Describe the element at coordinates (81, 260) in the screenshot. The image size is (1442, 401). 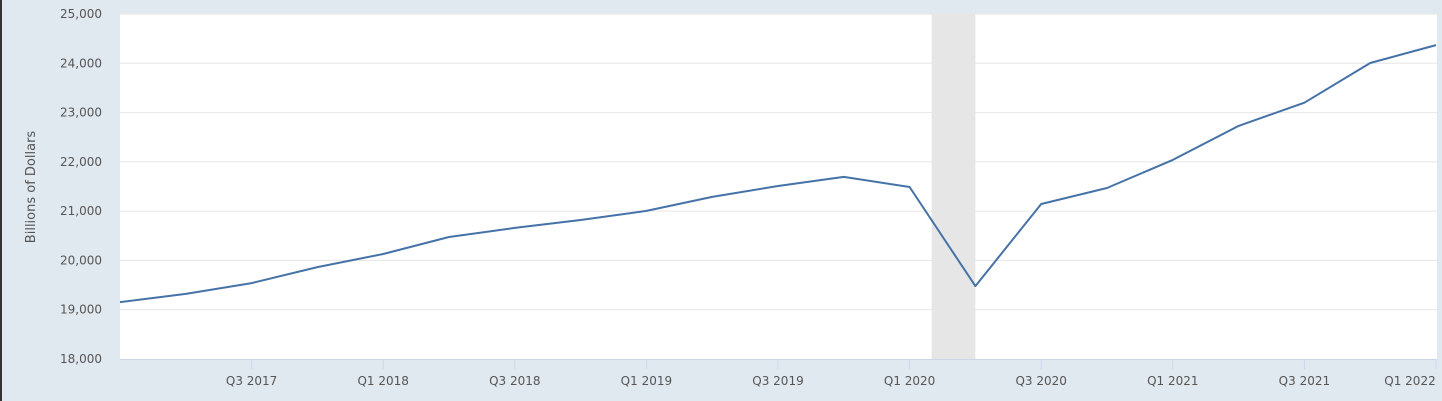
I see `y-tick-label: 20,000` at that location.